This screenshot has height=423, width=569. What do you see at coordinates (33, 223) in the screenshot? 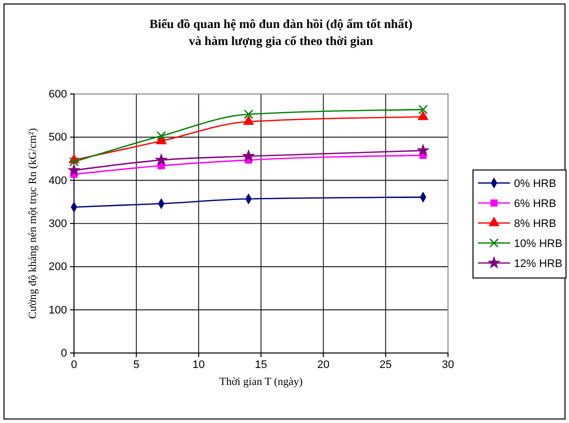
I see `y-axis-title: Cường độ kháng nén một trục Rn (kG/cm²)` at bounding box center [33, 223].